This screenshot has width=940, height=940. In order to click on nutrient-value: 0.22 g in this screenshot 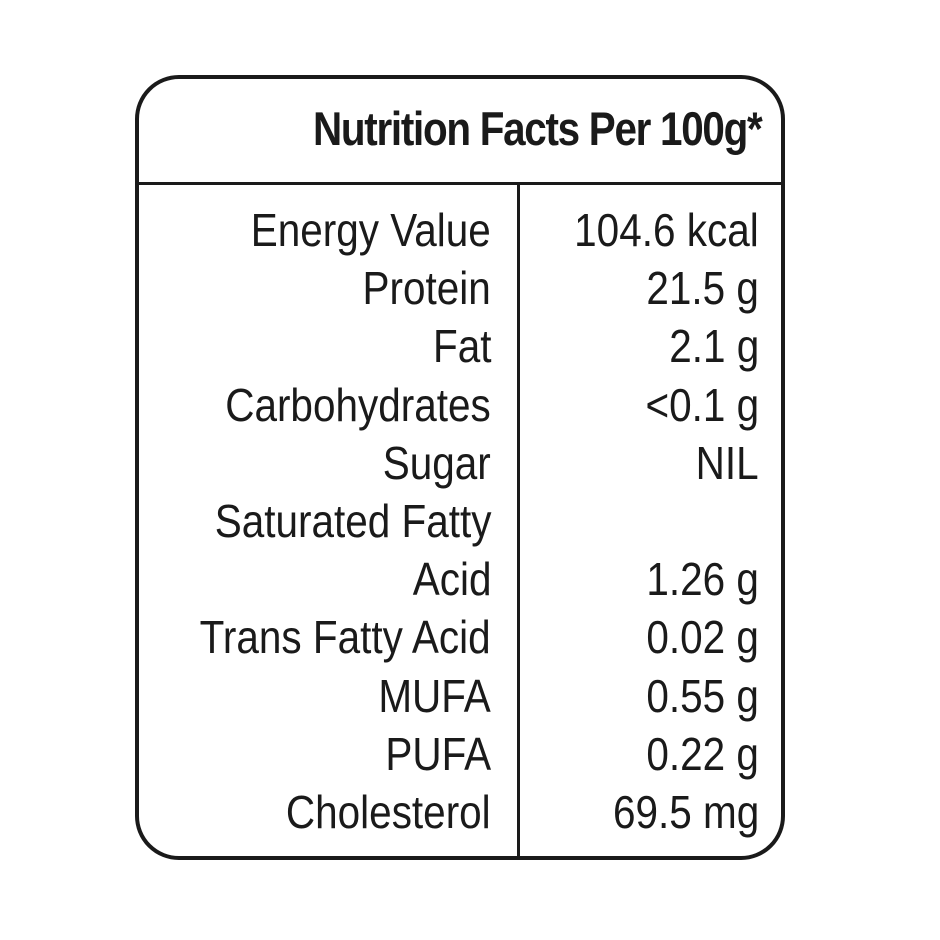, I will do `click(702, 753)`.